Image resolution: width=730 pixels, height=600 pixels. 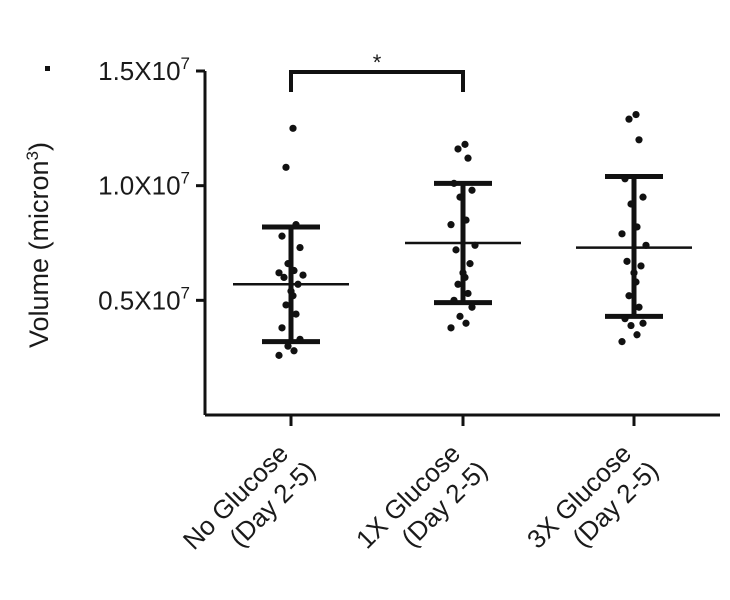 What do you see at coordinates (144, 185) in the screenshot?
I see `y-tick-label: 1.0X107` at bounding box center [144, 185].